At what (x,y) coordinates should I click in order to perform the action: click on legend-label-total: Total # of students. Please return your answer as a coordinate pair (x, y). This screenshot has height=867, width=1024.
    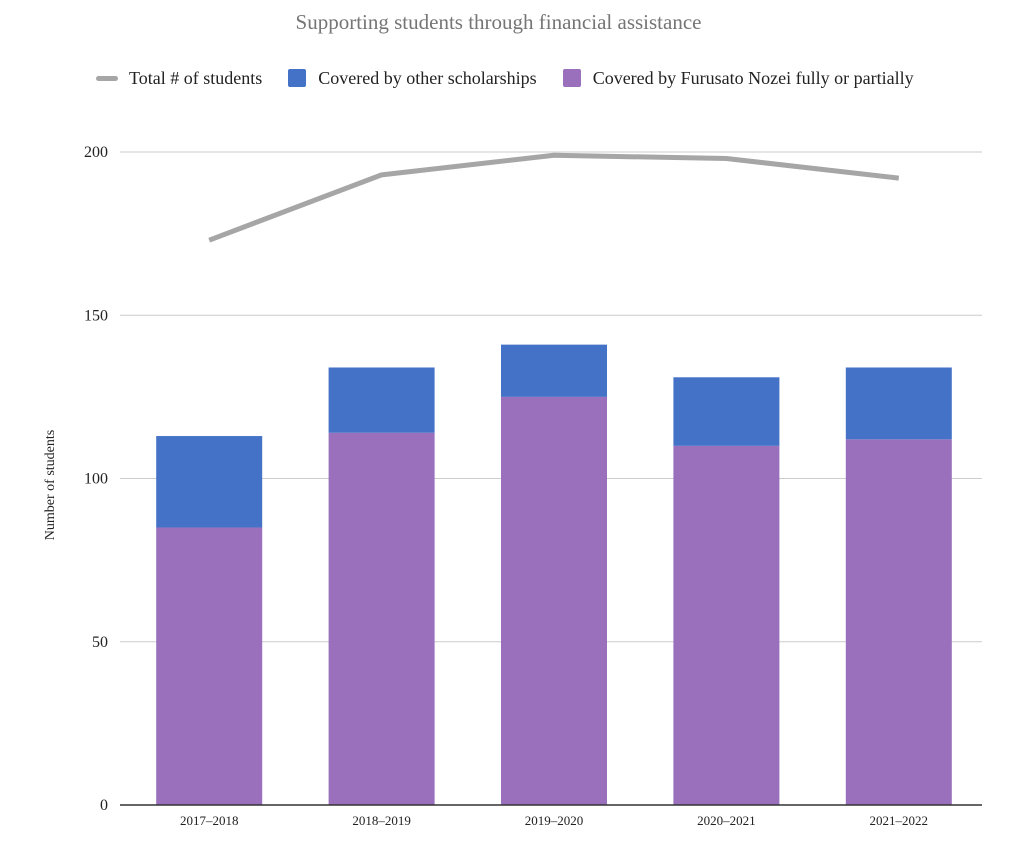
    Looking at the image, I should click on (196, 77).